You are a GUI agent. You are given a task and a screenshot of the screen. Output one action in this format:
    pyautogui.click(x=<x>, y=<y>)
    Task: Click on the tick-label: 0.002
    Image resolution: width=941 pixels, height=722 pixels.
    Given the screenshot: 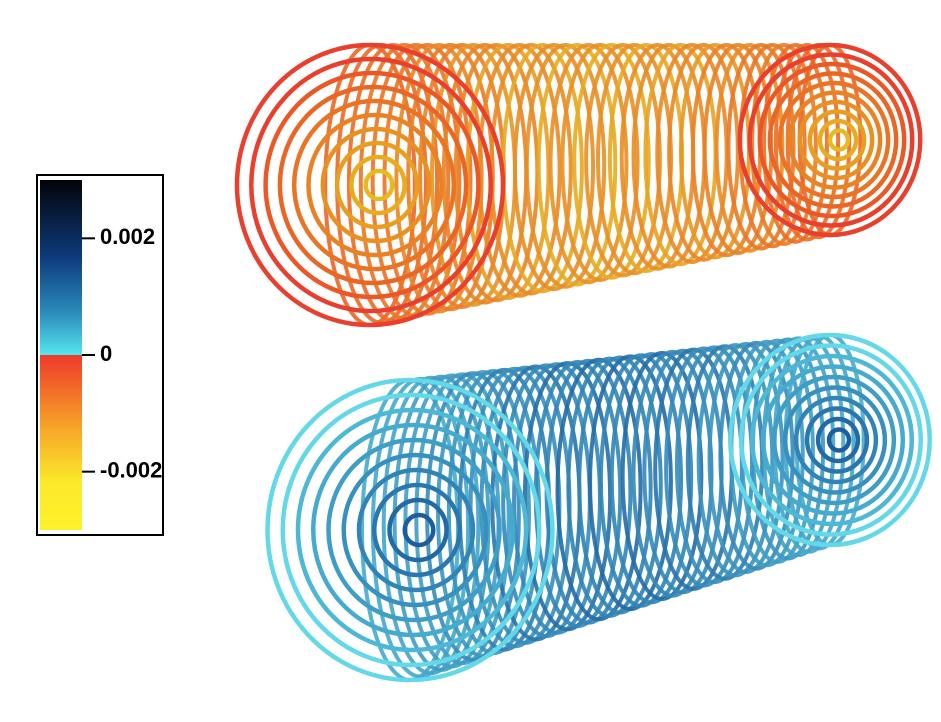 What is the action you would take?
    pyautogui.click(x=127, y=236)
    